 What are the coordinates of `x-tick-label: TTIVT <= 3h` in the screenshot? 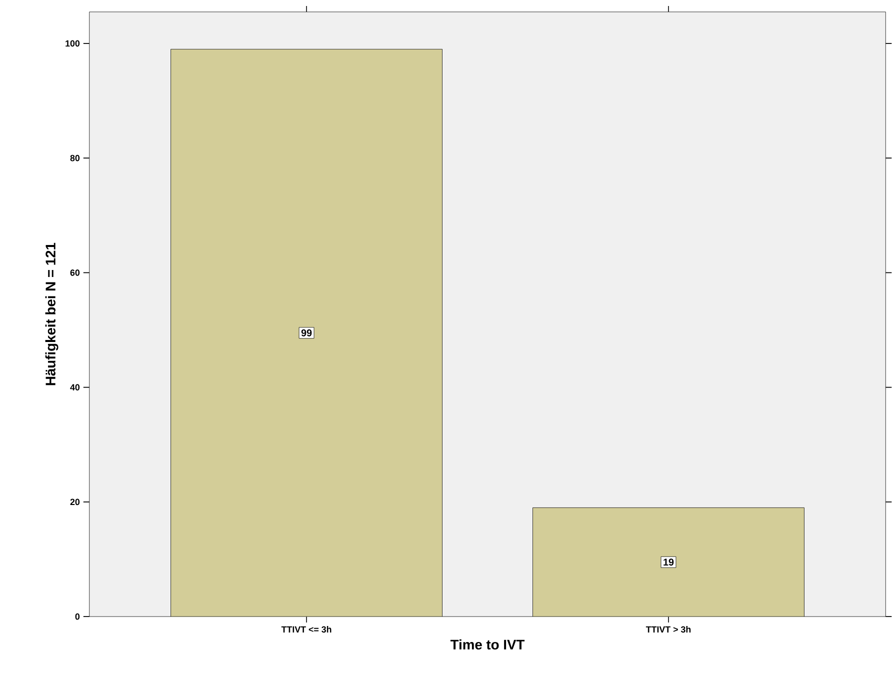 It's located at (306, 629).